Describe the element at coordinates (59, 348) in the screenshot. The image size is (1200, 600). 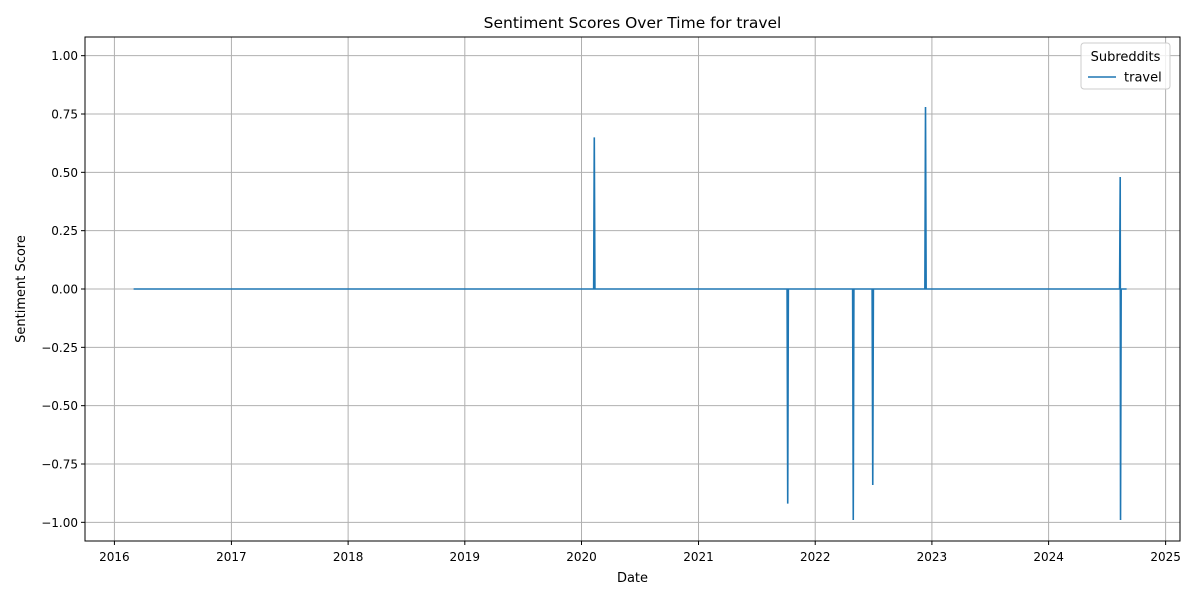
I see `y-tick-label: −0.25` at that location.